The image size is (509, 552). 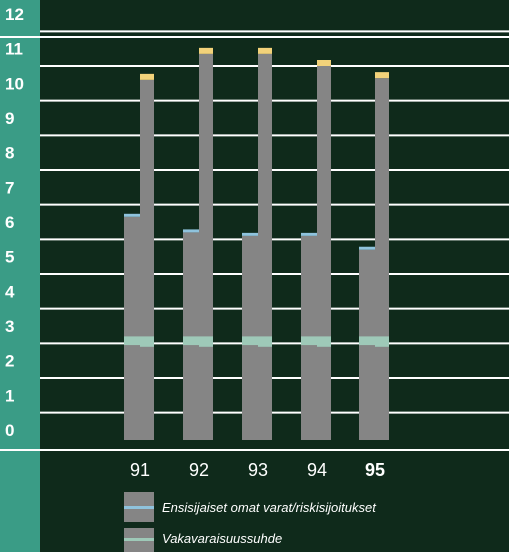 I want to click on y-tick-label: 7, so click(x=9, y=187).